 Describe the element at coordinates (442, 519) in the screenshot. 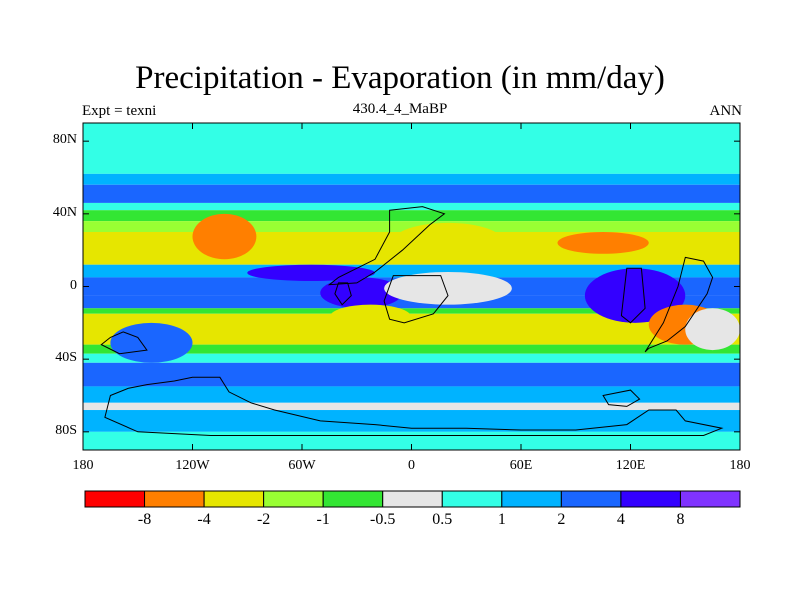

I see `colorbar-label: 0.5` at that location.